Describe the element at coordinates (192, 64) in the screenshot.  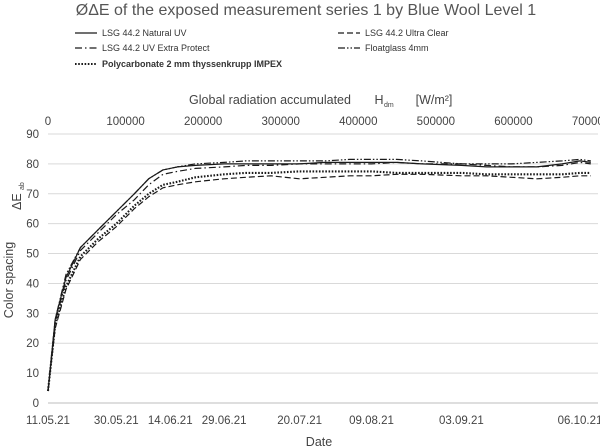
I see `legend-label: Polycarbonate 2 mm thyssenkrupp IMPEX` at that location.